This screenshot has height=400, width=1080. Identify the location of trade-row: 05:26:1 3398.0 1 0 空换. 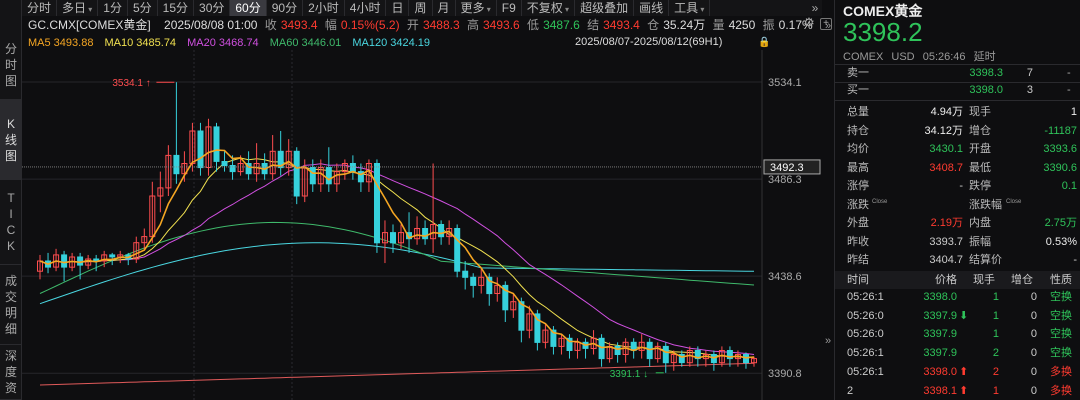
(957, 297).